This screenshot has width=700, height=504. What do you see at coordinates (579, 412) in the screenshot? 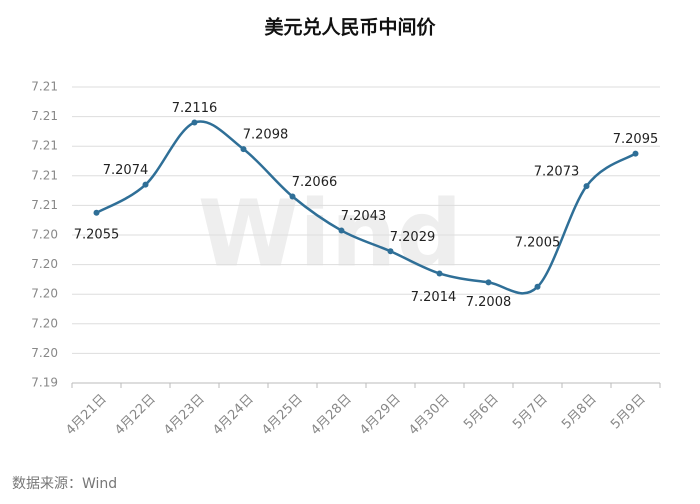
I see `x-tick-label: 5月8日` at bounding box center [579, 412].